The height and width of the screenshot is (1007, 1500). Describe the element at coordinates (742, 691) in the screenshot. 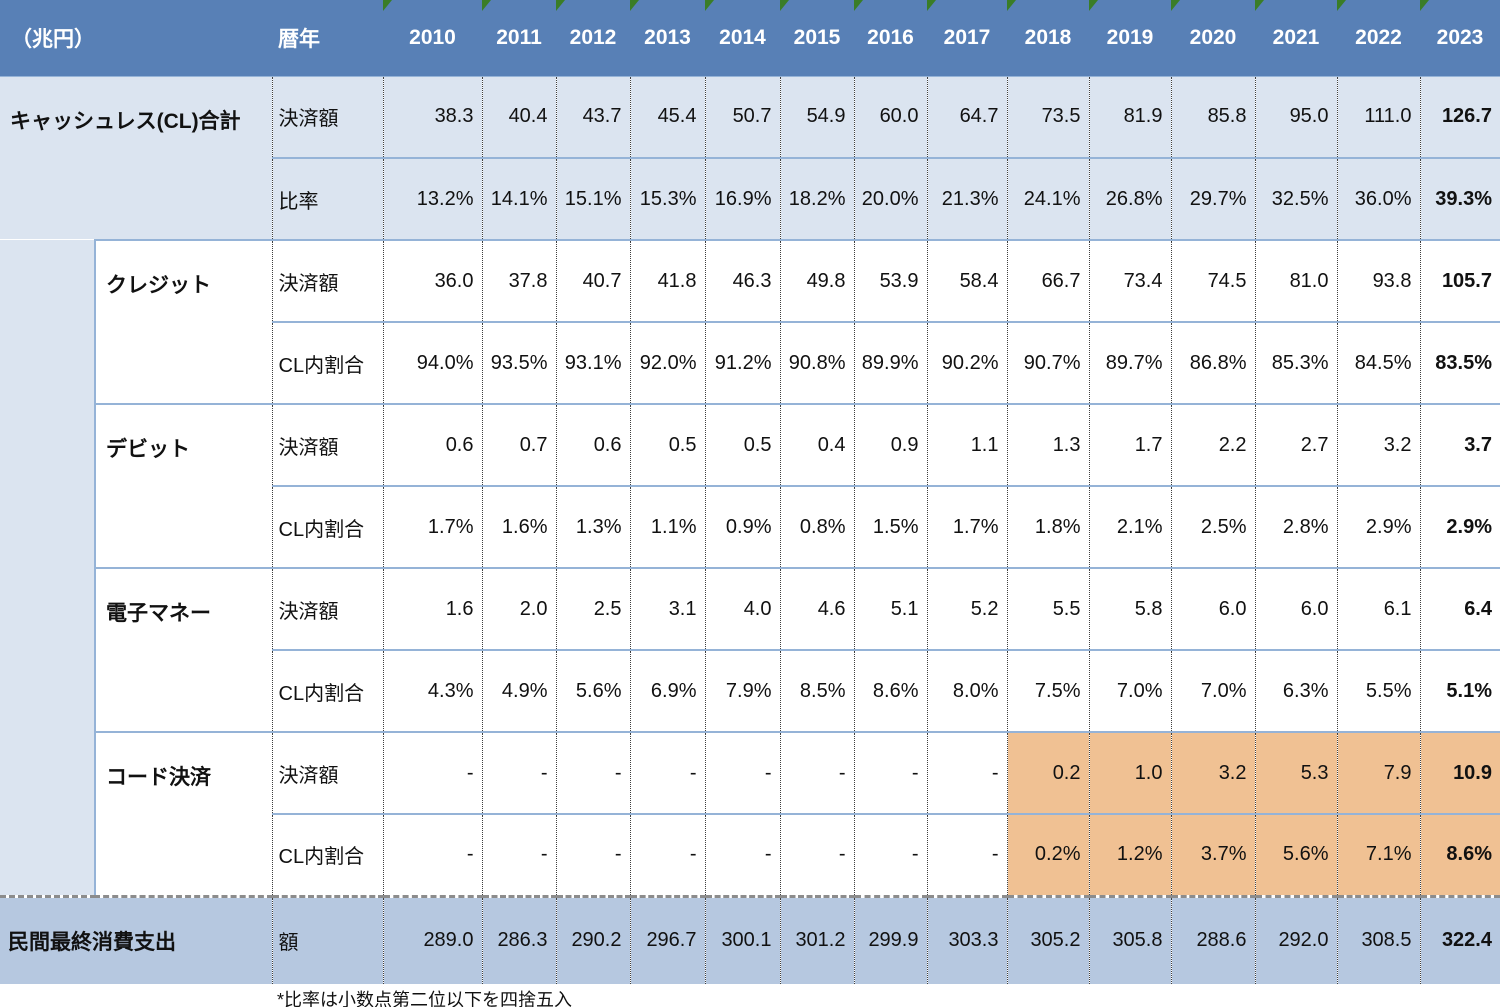

I see `value-cell: 7.9%` at that location.